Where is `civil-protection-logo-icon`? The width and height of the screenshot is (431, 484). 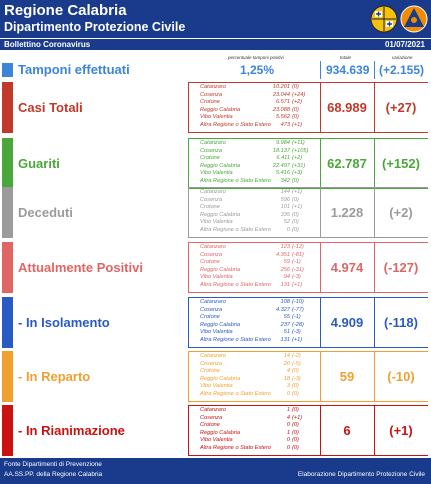 civil-protection-logo-icon is located at coordinates (384, 19).